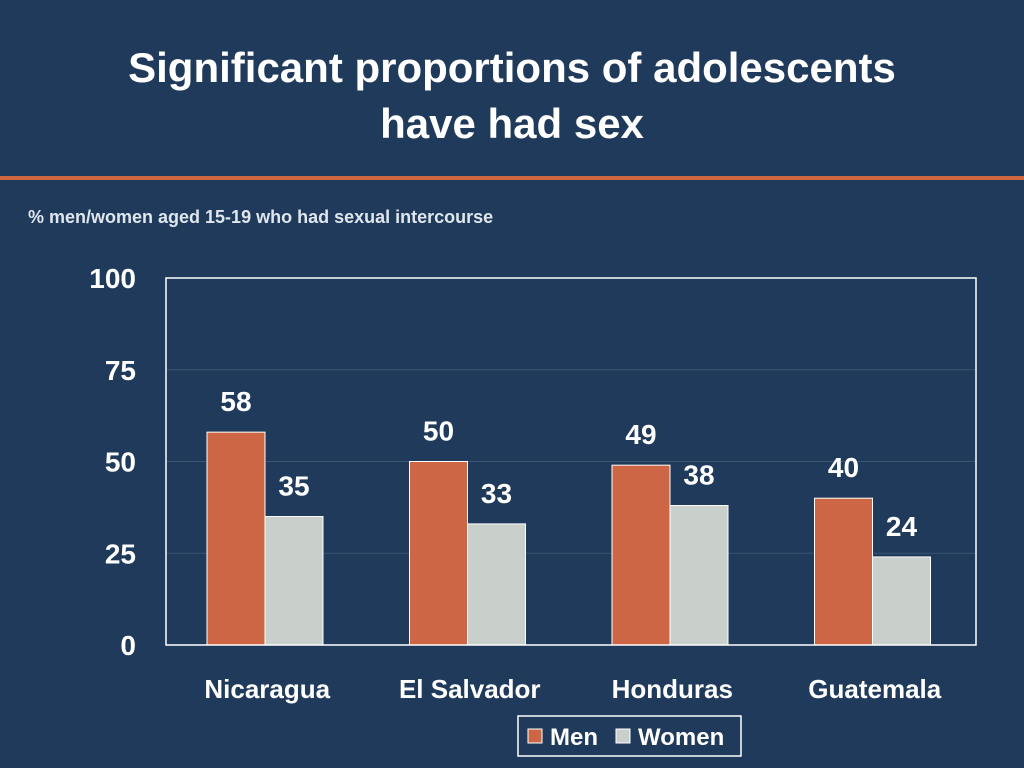  I want to click on data-label: 24, so click(902, 526).